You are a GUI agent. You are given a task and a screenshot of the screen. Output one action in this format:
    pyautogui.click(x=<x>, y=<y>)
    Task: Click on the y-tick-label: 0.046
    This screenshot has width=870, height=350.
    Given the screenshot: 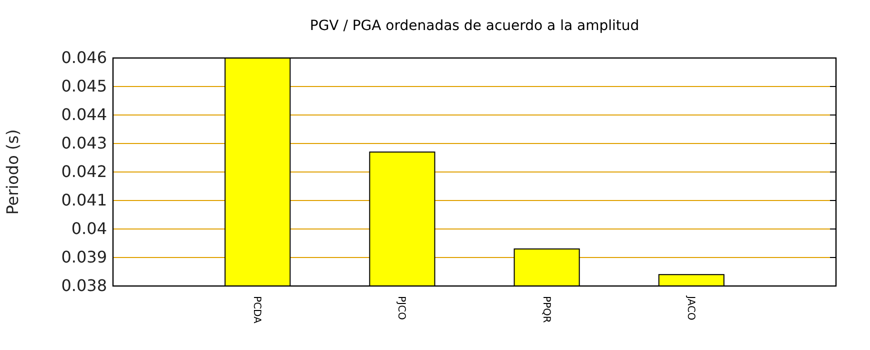 What is the action you would take?
    pyautogui.click(x=84, y=58)
    